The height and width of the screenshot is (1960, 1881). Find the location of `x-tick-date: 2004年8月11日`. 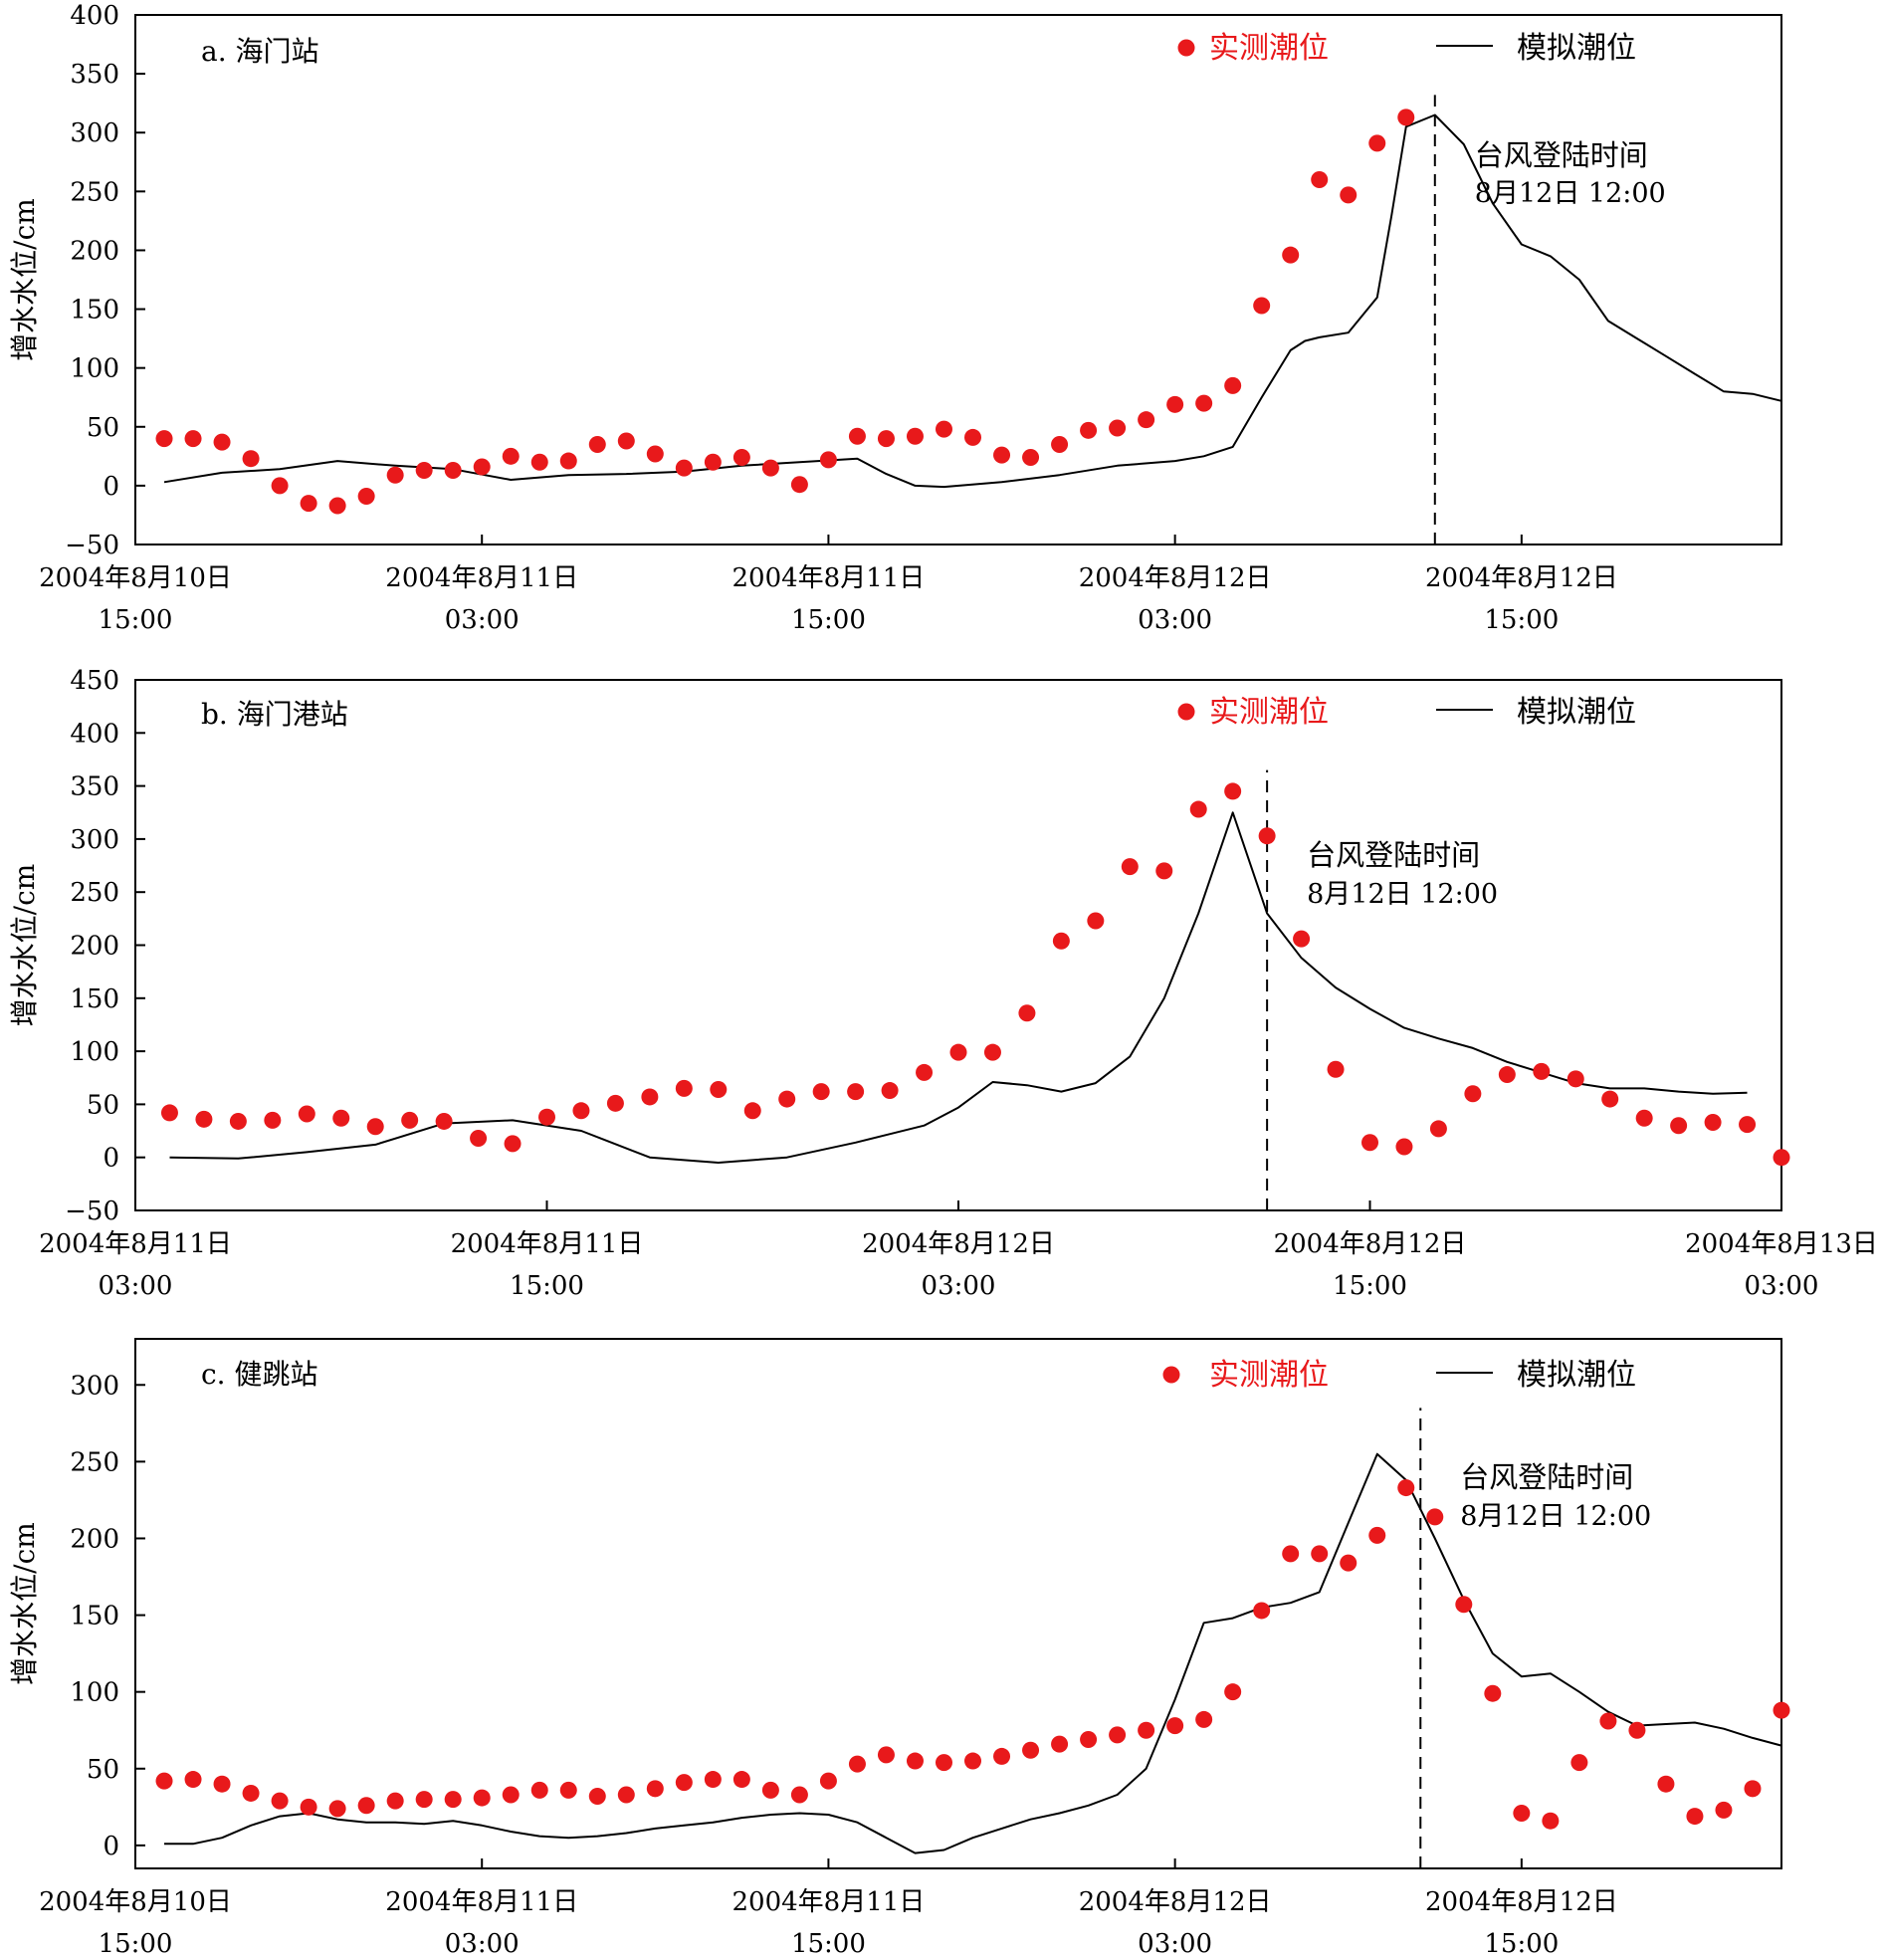

x-tick-date: 2004年8月11日 is located at coordinates (829, 1902).